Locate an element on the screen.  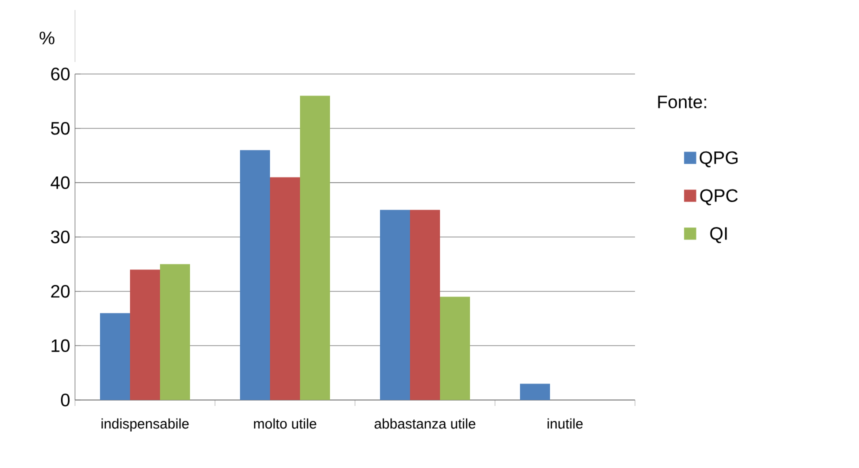
y-tick-label: 30 is located at coordinates (60, 237).